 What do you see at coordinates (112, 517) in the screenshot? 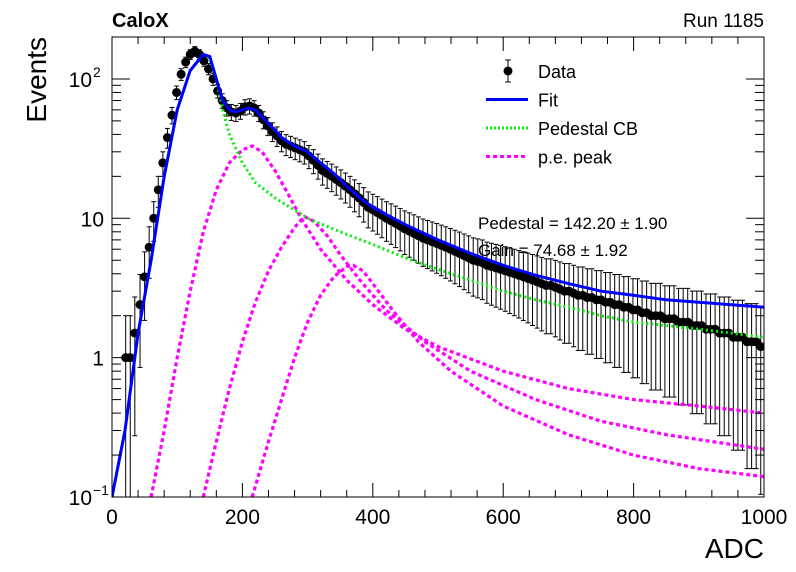
I see `x-tick-label: 0` at bounding box center [112, 517].